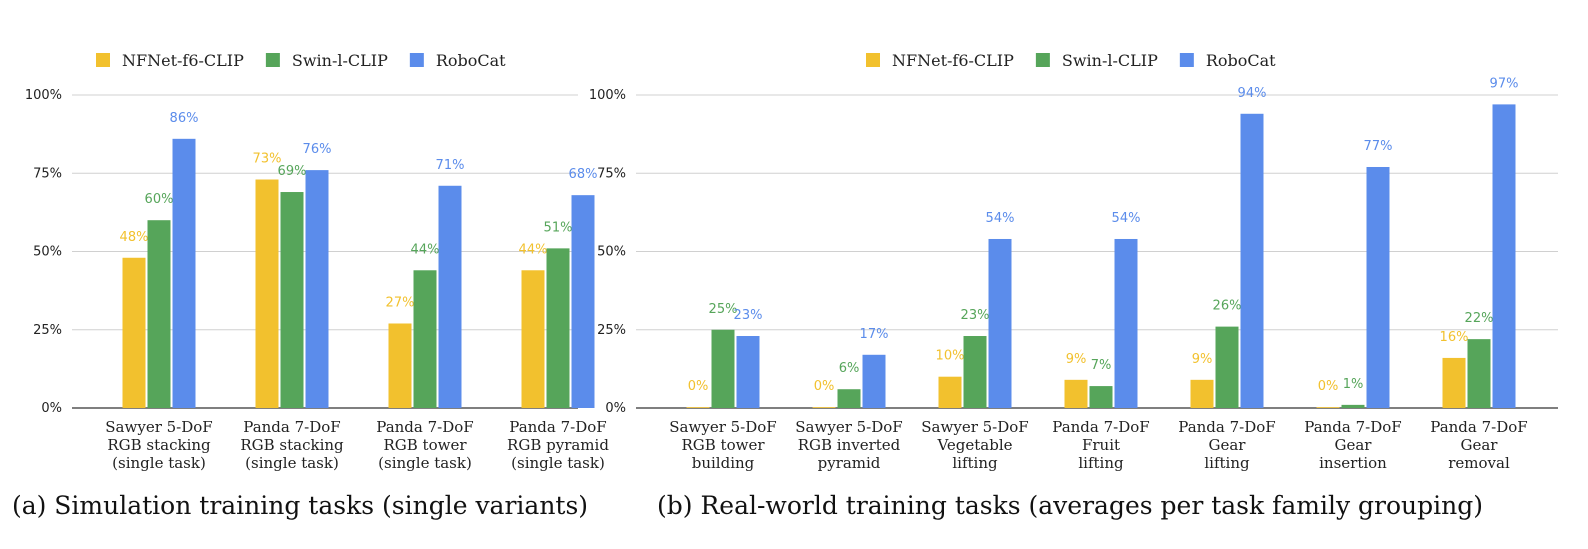 The image size is (1588, 549). I want to click on data-label: 6%, so click(849, 368).